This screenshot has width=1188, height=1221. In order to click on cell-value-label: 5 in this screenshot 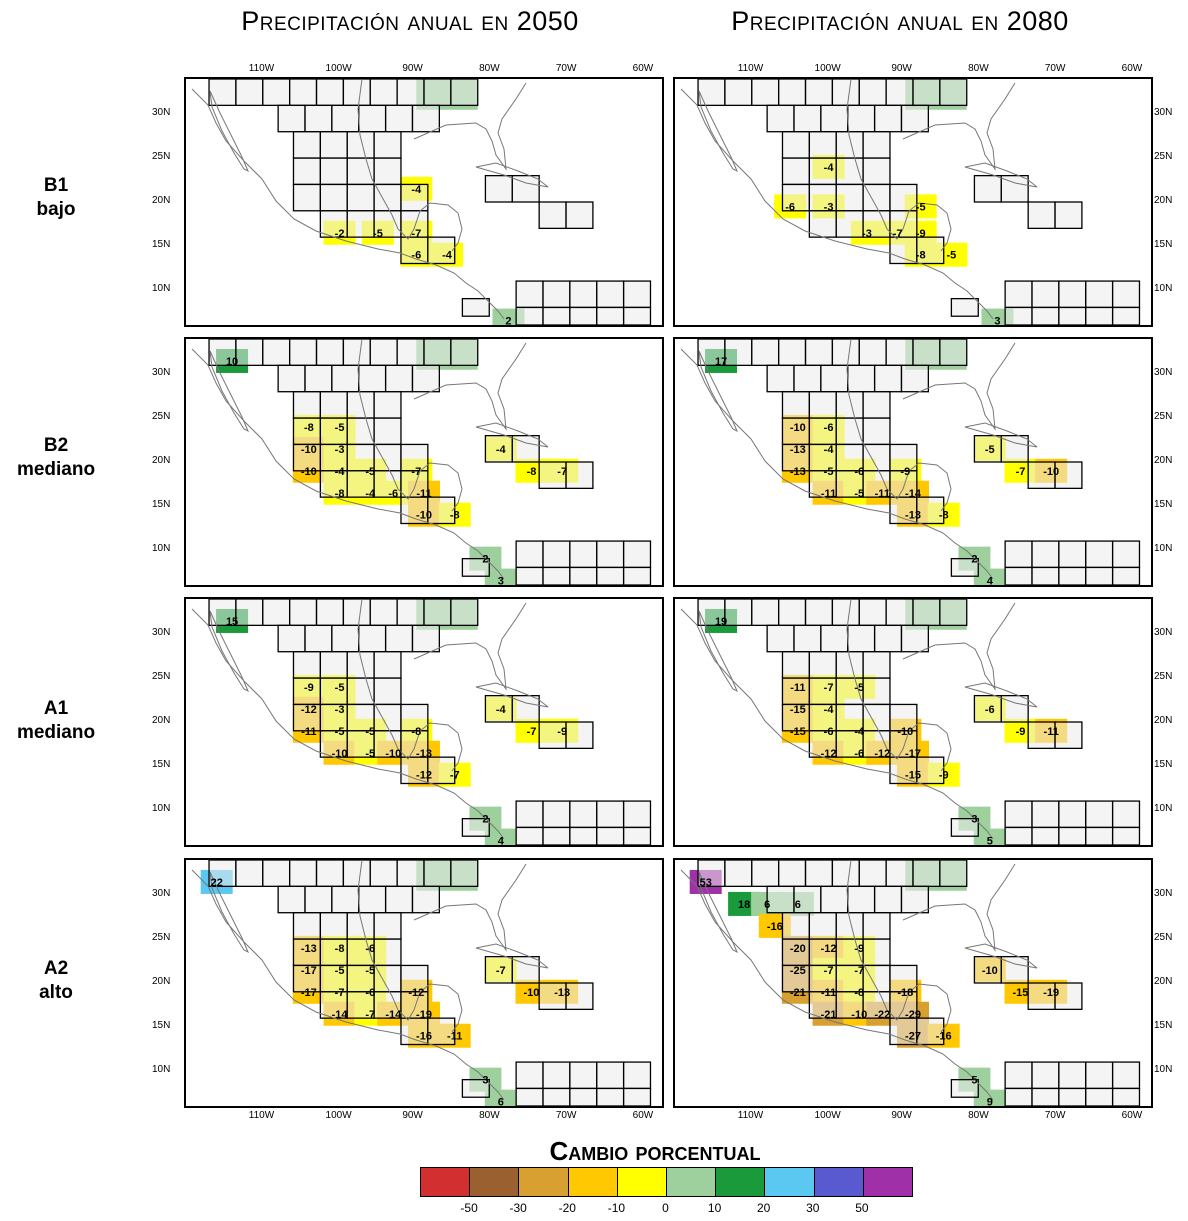, I will do `click(990, 840)`.